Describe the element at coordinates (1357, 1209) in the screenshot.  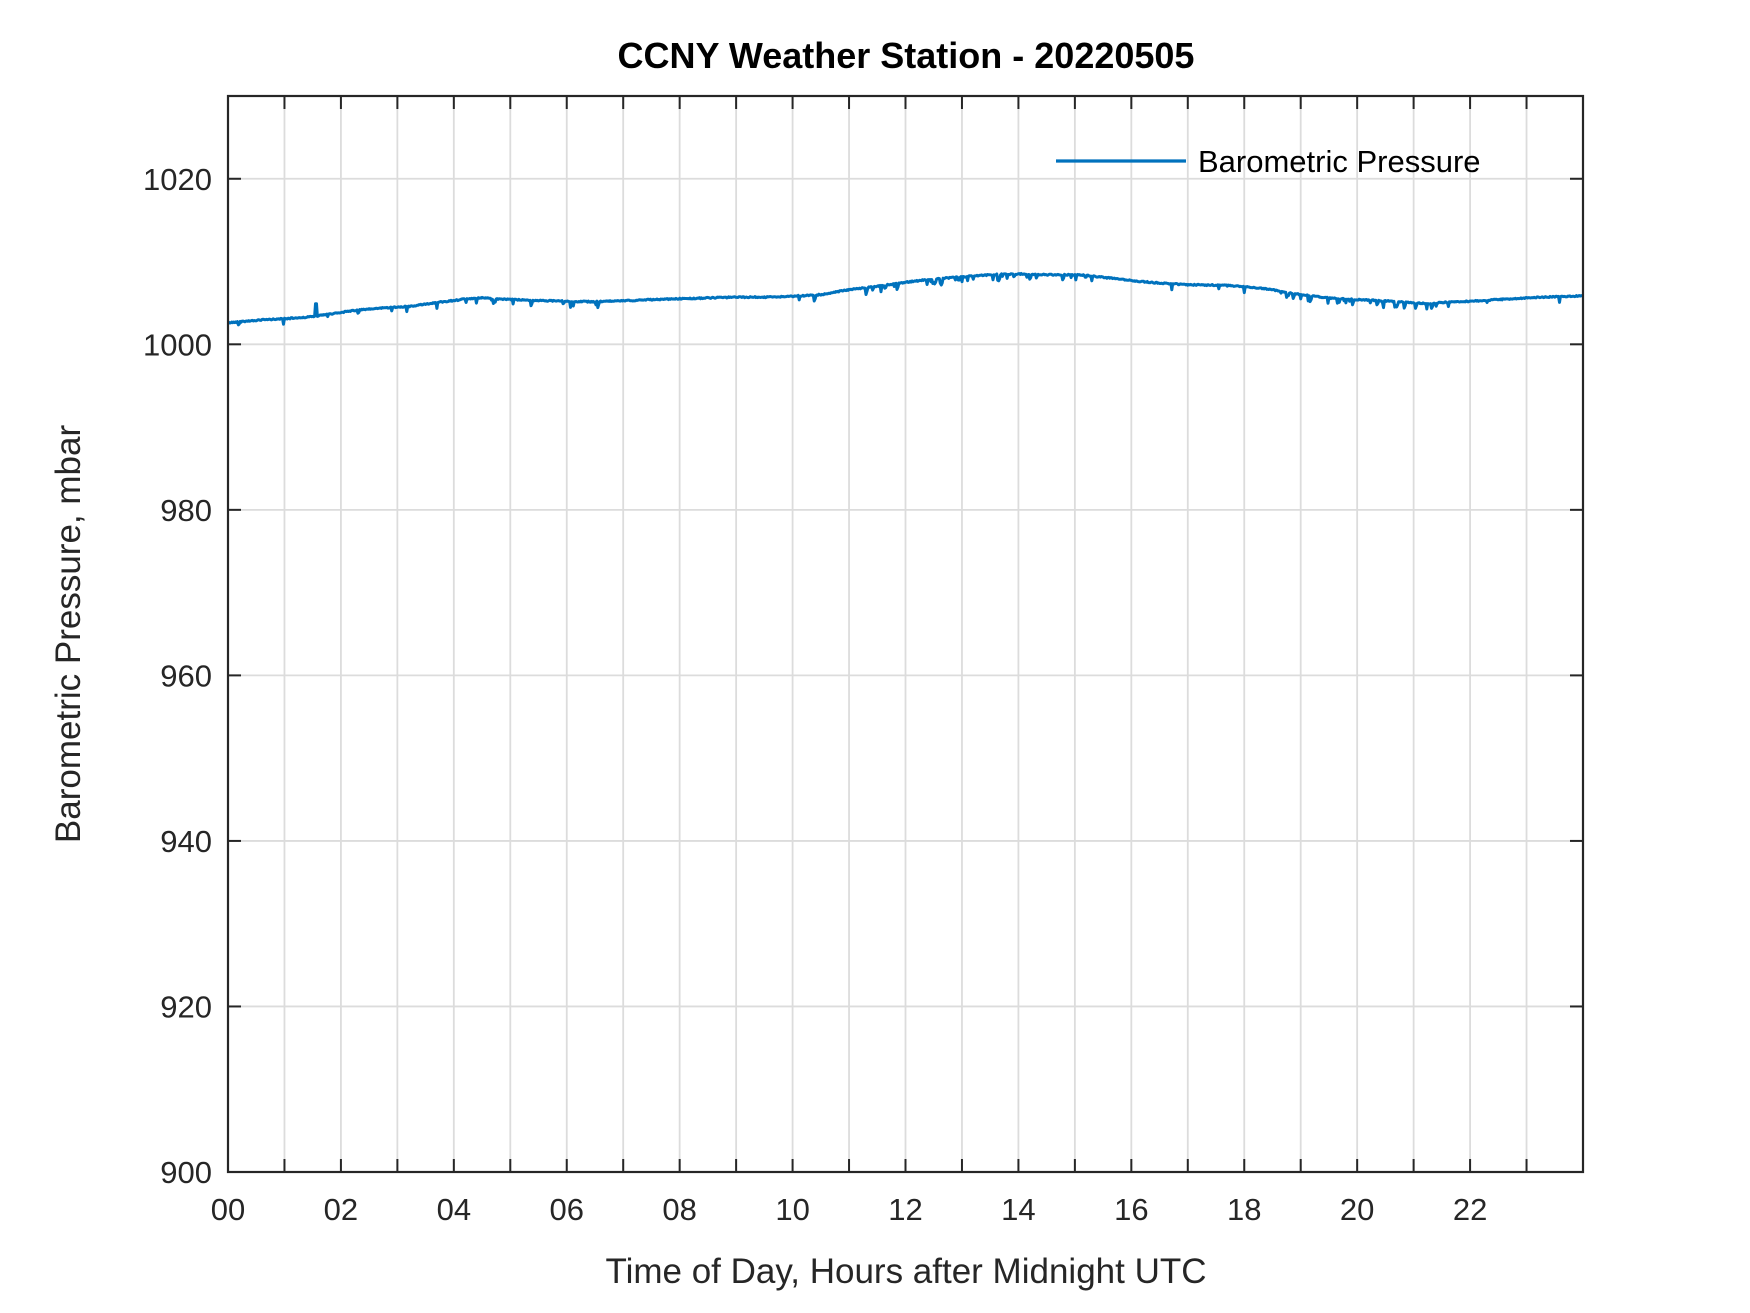
I see `x-tick-label: 20` at that location.